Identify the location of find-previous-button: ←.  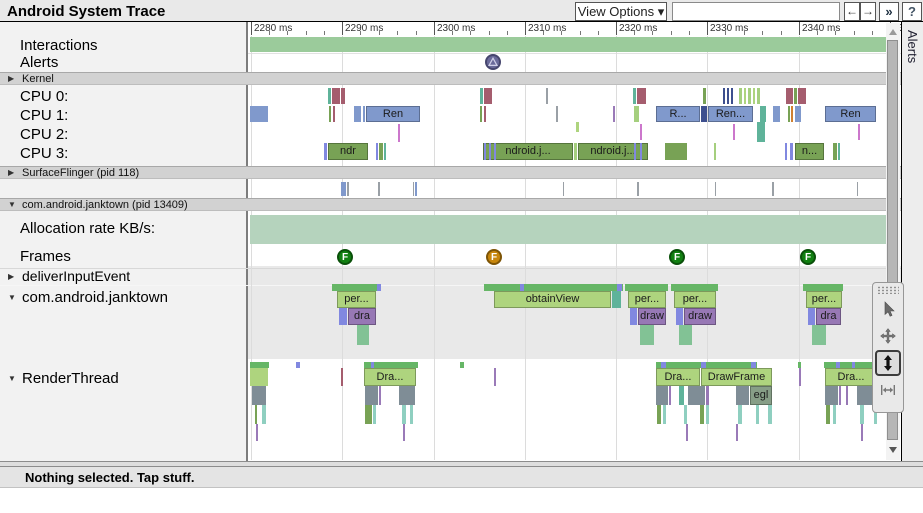
(852, 11).